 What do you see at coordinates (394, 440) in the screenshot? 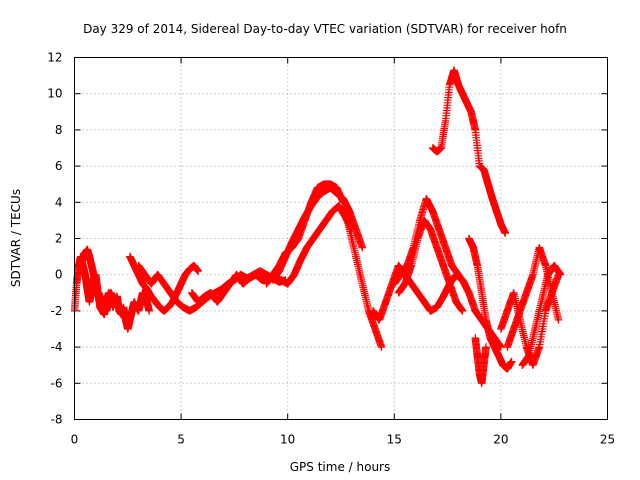
I see `x-tick-label: 15` at bounding box center [394, 440].